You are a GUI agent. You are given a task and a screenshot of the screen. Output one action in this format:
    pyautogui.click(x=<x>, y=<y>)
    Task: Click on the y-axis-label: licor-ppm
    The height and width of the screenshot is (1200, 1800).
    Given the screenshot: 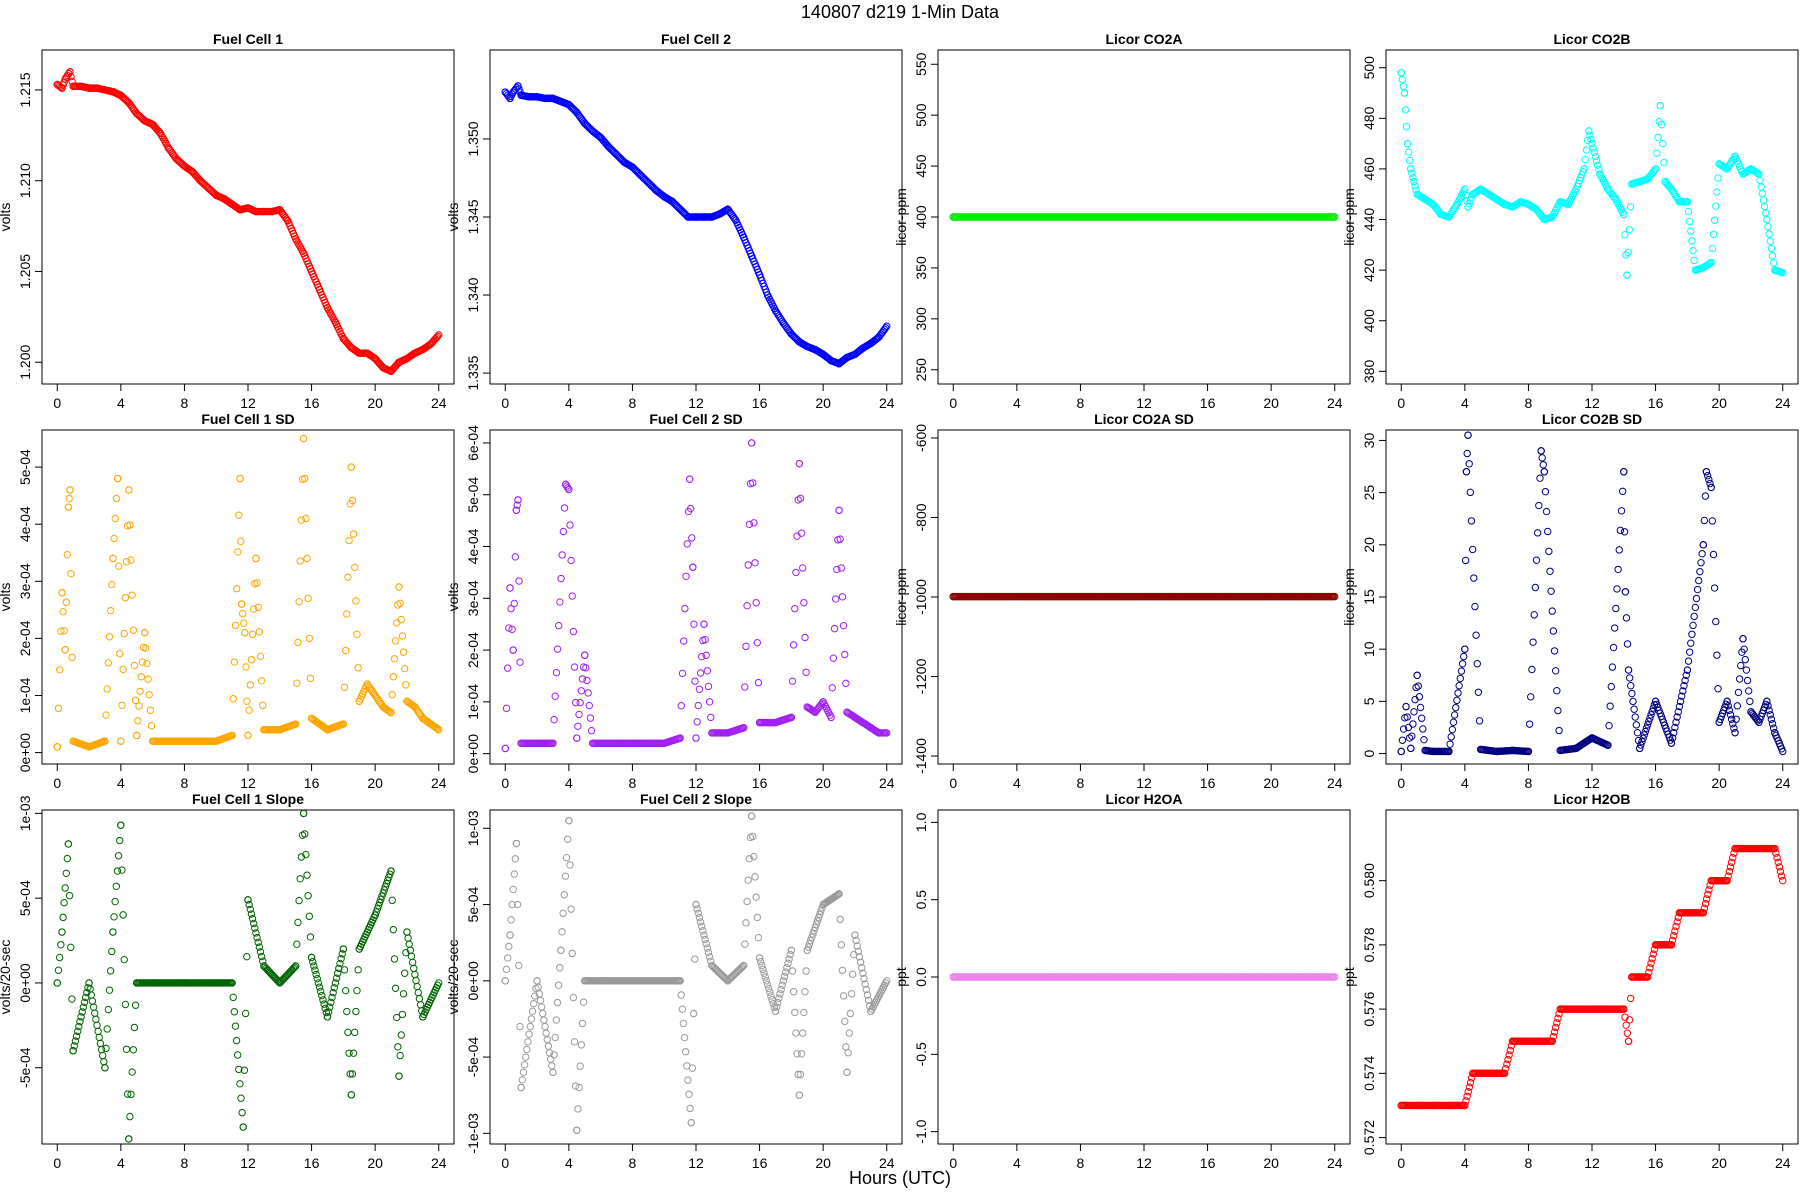 What is the action you would take?
    pyautogui.click(x=901, y=597)
    